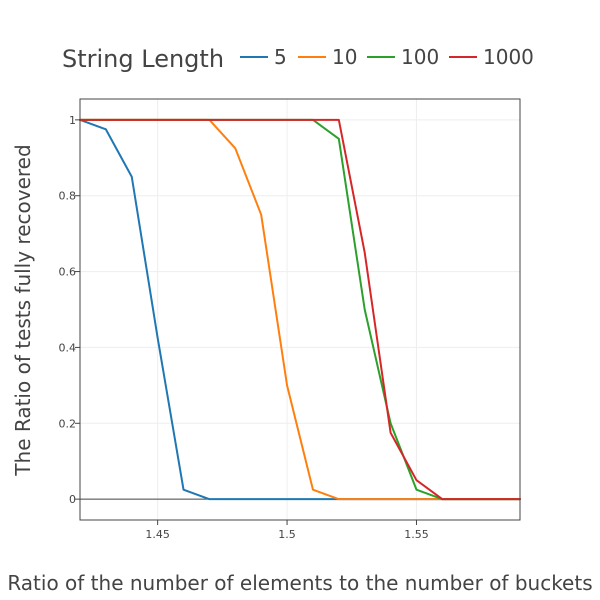 This screenshot has height=600, width=600. I want to click on y-axis-ticks: 0 0.2 0.4 0.6 0.8 1, so click(69, 310).